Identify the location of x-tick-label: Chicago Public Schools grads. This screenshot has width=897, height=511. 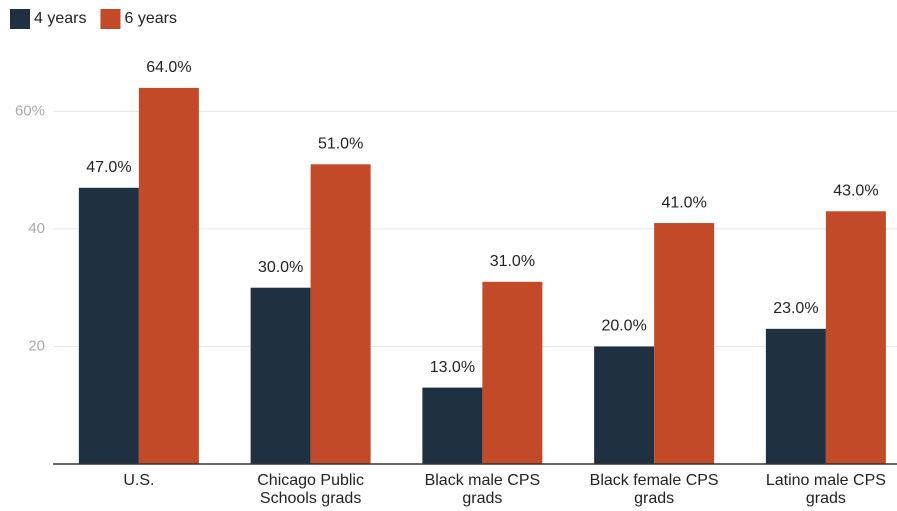
(310, 489).